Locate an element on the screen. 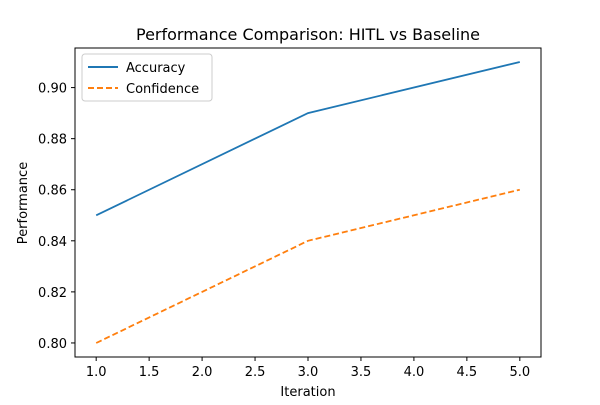 Image resolution: width=600 pixels, height=405 pixels. x-tick-label: 1.0 is located at coordinates (96, 372).